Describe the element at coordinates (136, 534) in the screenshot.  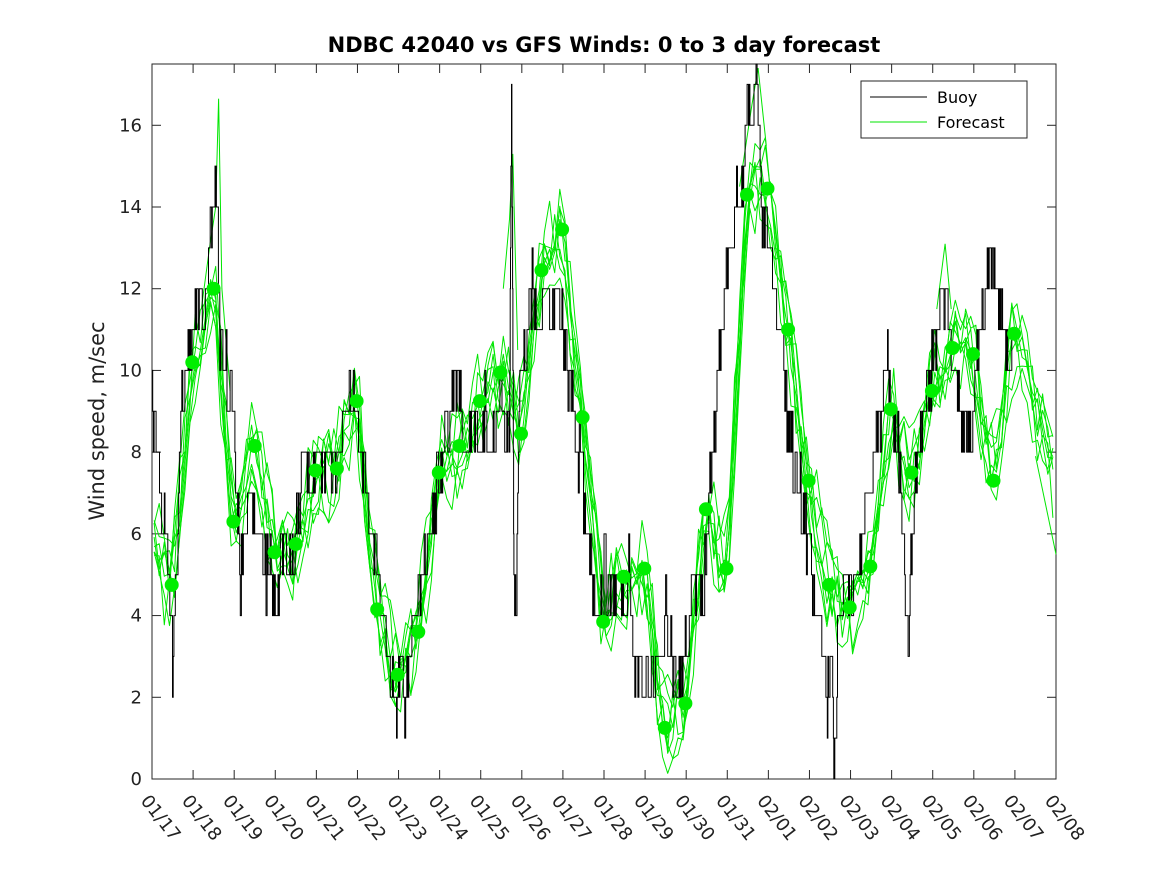
I see `y-tick-label: 6` at that location.